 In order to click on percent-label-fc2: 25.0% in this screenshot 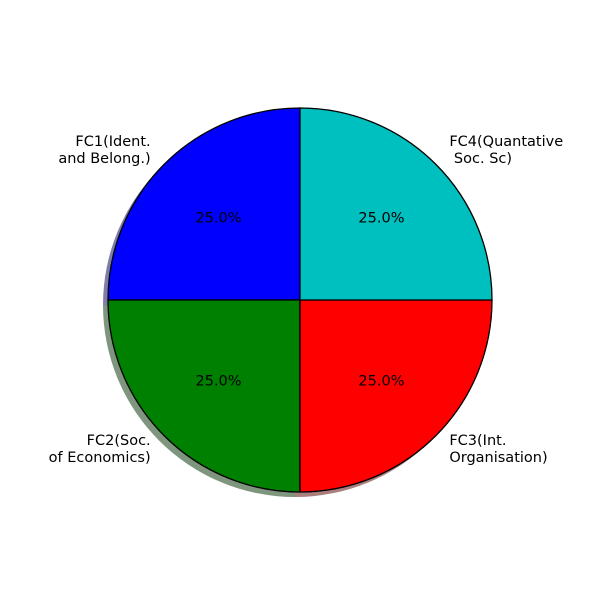, I will do `click(219, 381)`.